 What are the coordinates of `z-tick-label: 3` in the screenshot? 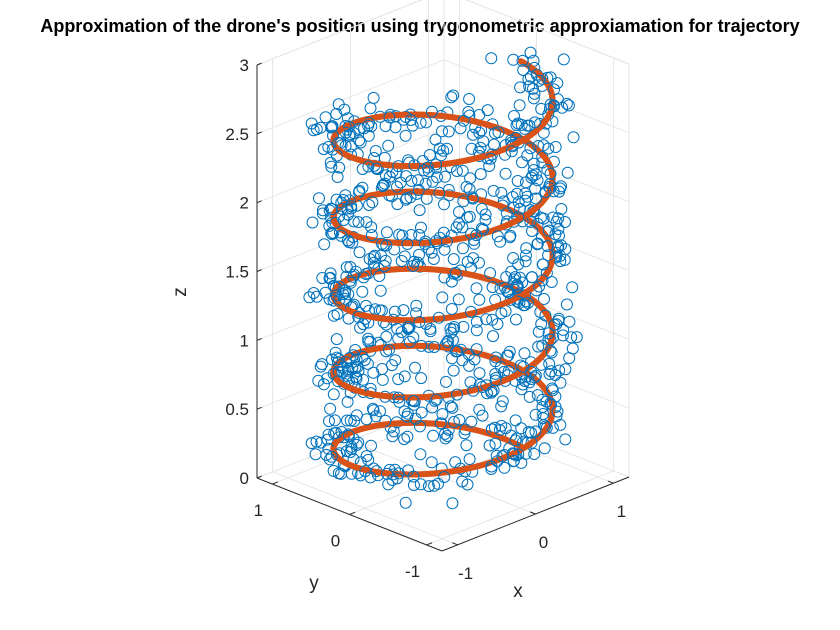 It's located at (244, 65).